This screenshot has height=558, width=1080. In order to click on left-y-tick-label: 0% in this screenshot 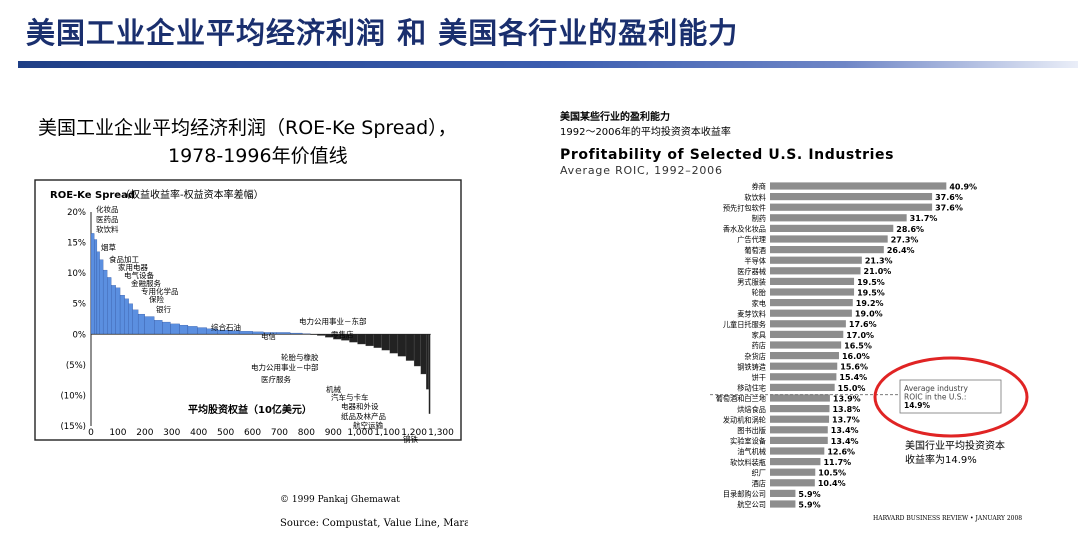, I will do `click(80, 335)`.